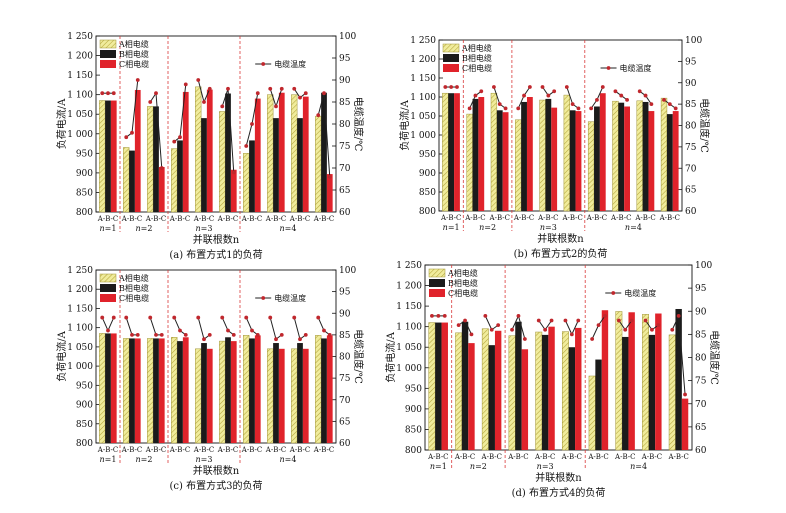 The image size is (786, 513). What do you see at coordinates (559, 492) in the screenshot?
I see `panel-caption: (d) 布置方式4的负荷` at bounding box center [559, 492].